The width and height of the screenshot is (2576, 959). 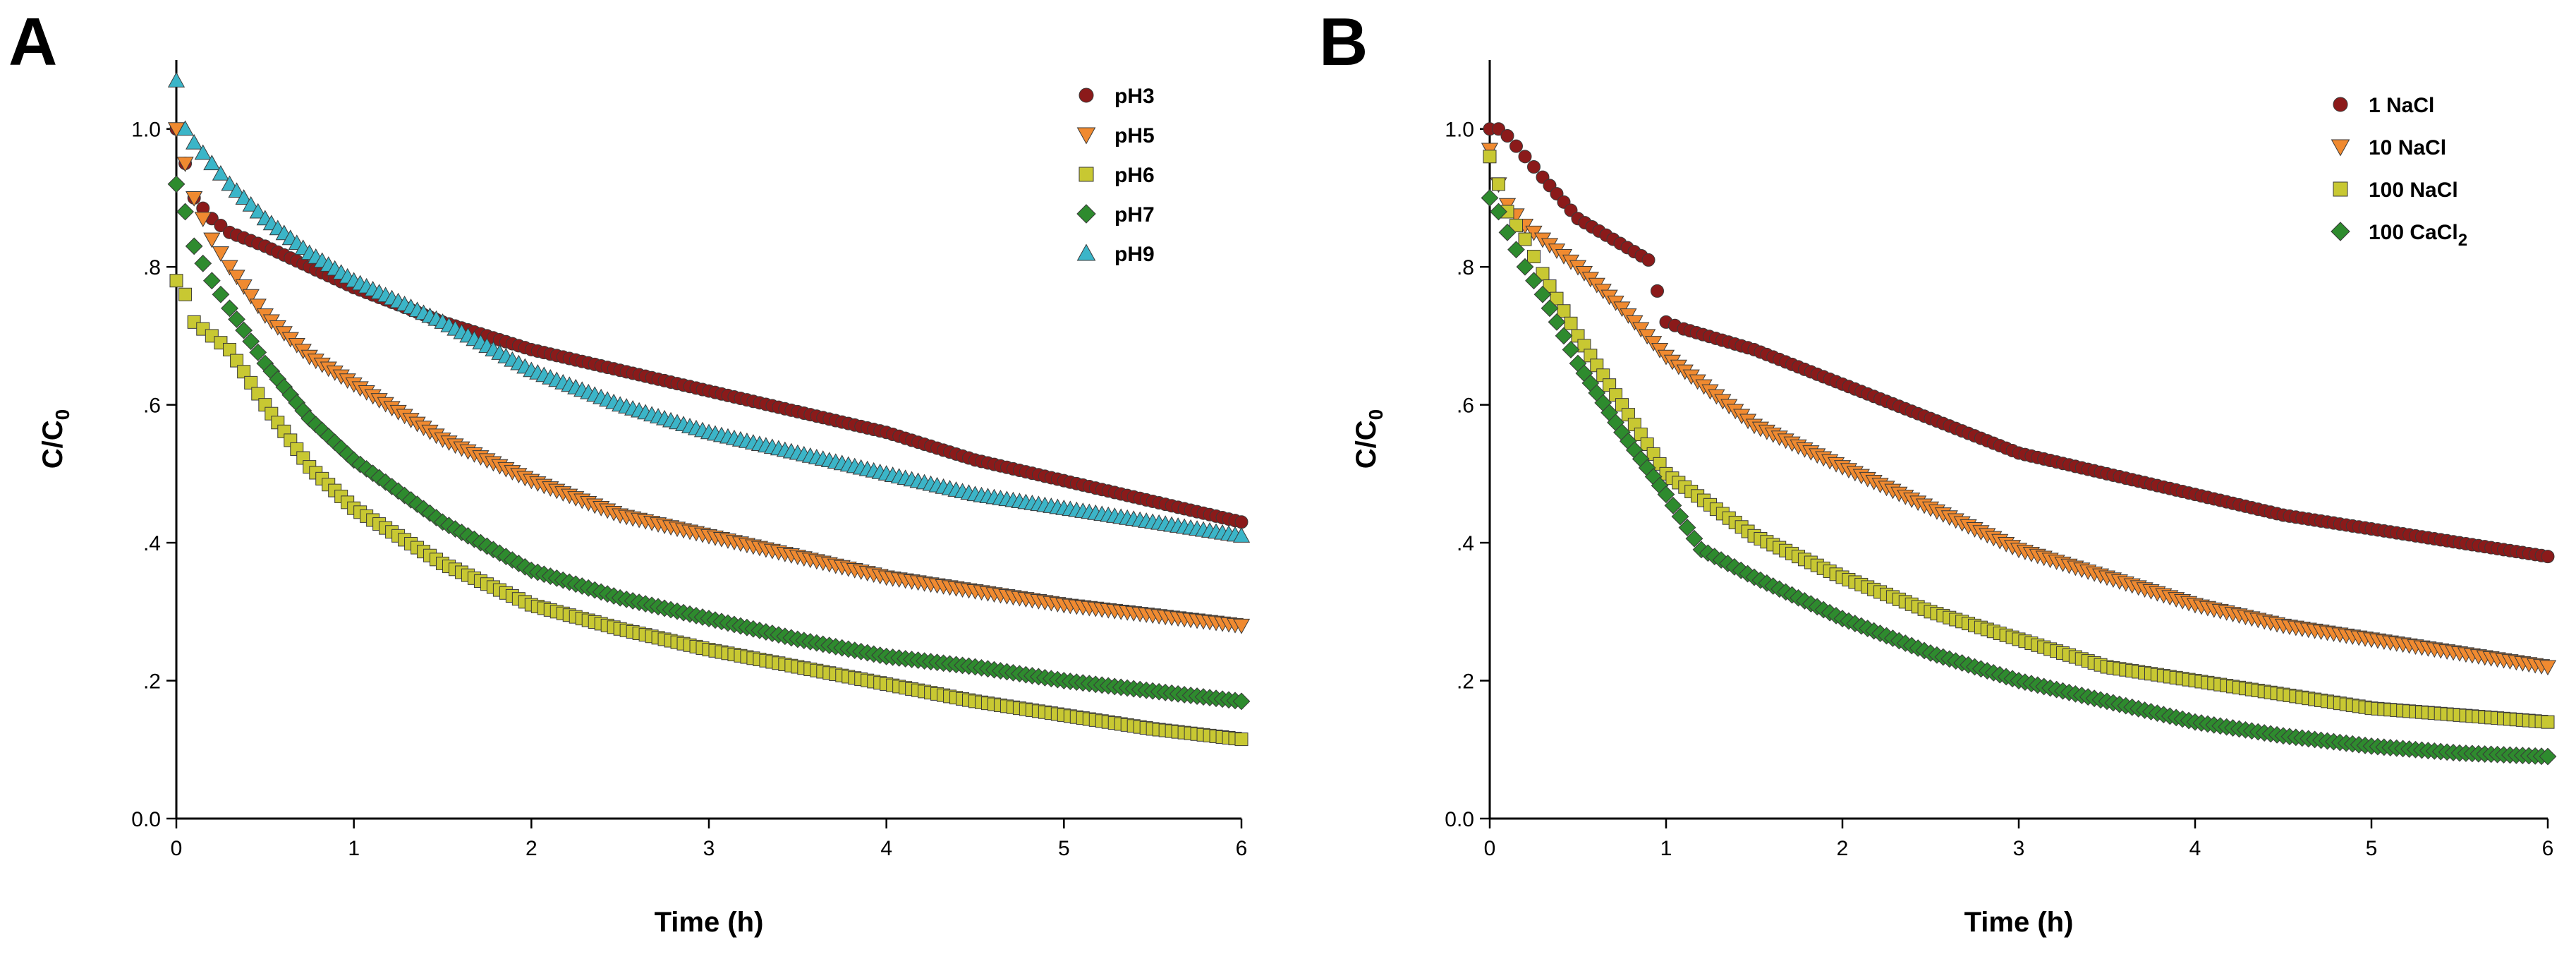 I want to click on legend-label: pH5, so click(x=1134, y=135).